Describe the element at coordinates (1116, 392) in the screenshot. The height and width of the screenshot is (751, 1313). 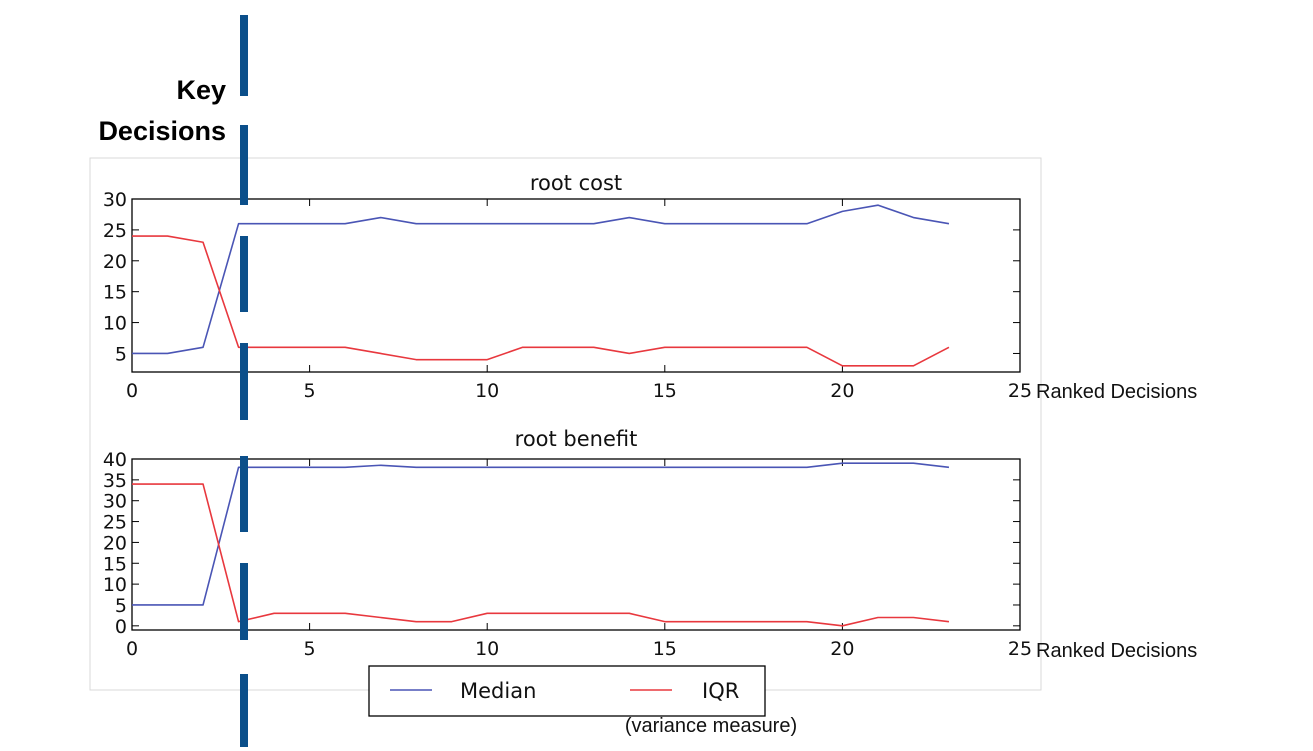
I see `x-axis-label-root-cost: Ranked Decisions` at that location.